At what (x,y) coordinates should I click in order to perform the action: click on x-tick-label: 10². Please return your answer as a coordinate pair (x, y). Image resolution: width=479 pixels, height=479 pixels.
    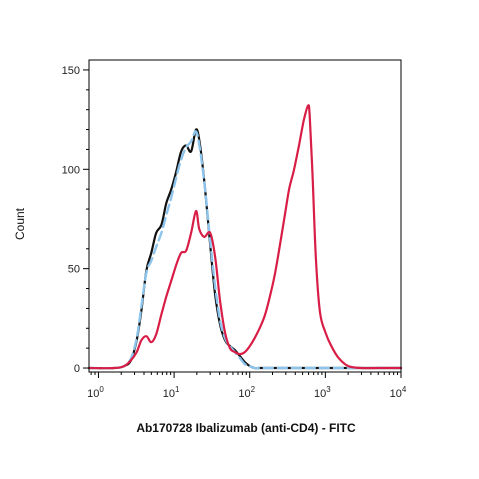
    Looking at the image, I should click on (246, 392).